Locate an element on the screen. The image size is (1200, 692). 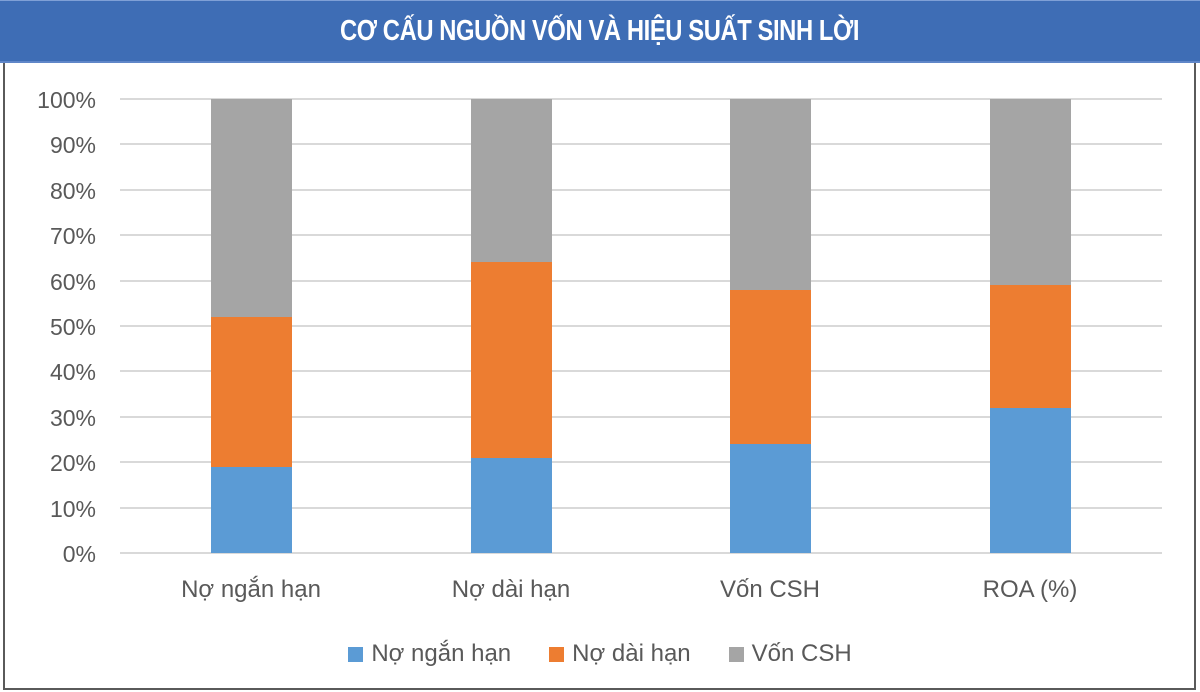
chart-title: CƠ CẤU NGUỒN VỐN VÀ HIỆU SUẤT SINH LỜI is located at coordinates (600, 30).